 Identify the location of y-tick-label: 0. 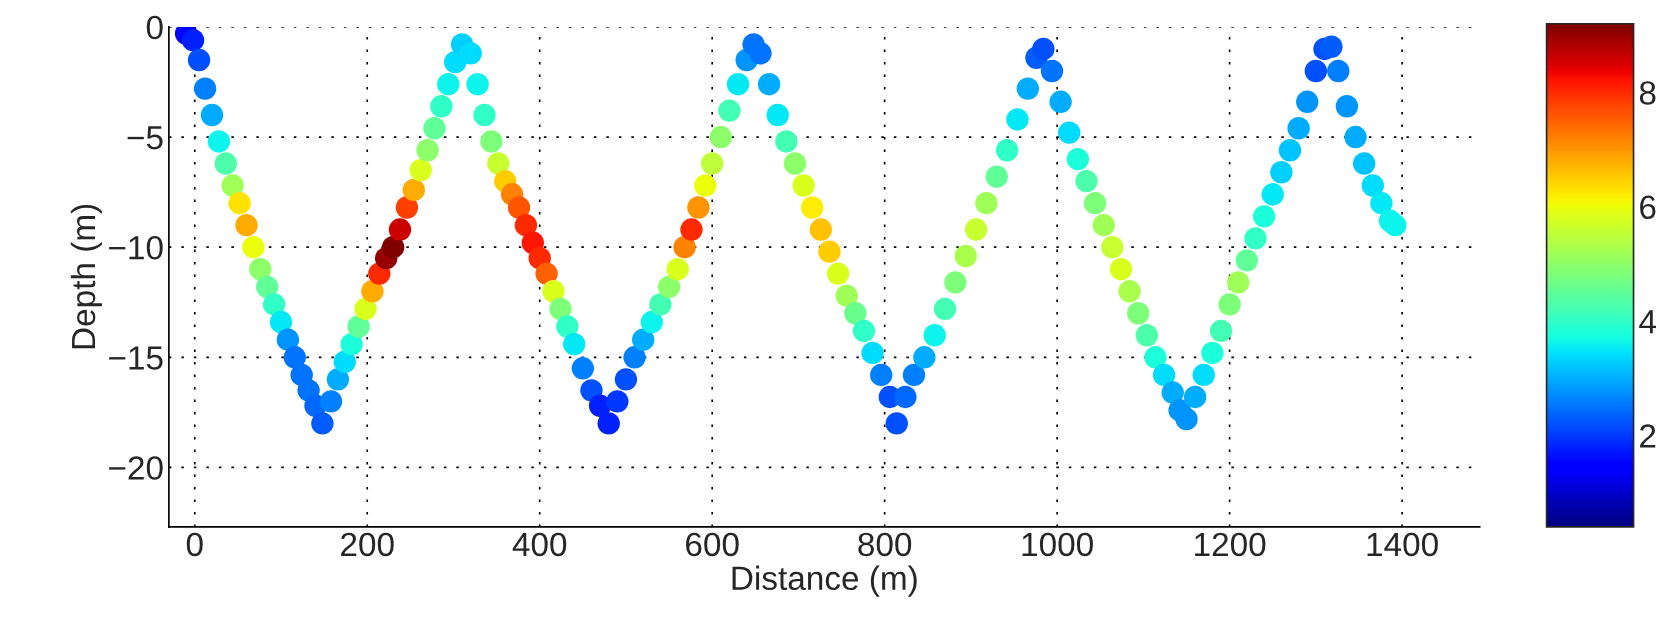
(154, 27).